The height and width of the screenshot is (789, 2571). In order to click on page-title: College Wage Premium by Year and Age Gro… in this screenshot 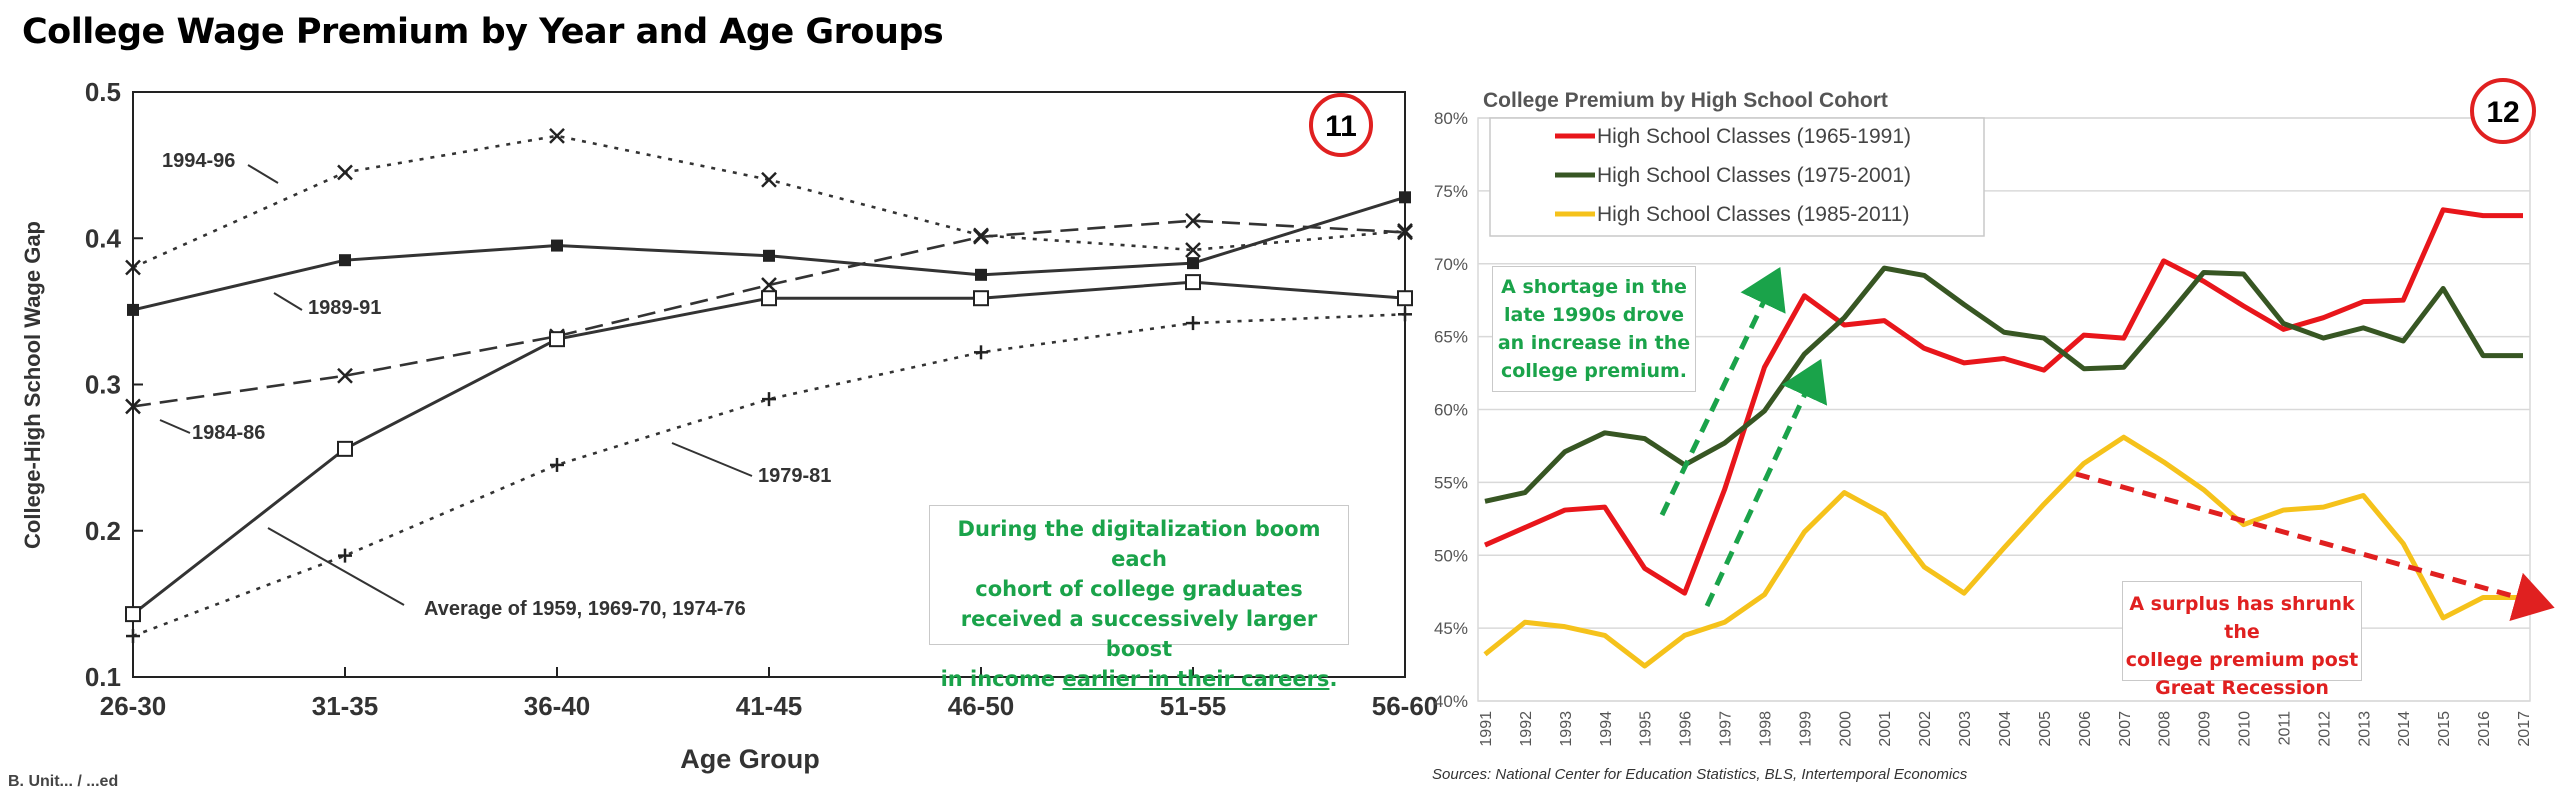, I will do `click(483, 32)`.